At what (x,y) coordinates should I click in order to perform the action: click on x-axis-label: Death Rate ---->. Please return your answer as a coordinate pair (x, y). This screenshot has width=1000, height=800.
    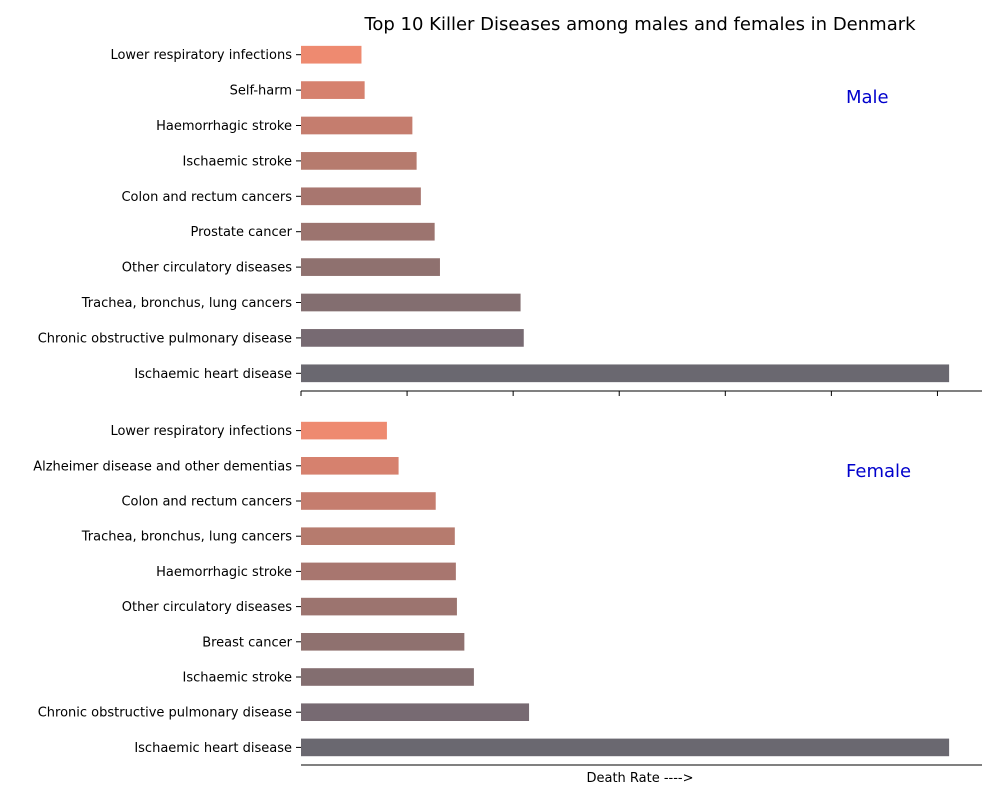
    Looking at the image, I should click on (639, 778).